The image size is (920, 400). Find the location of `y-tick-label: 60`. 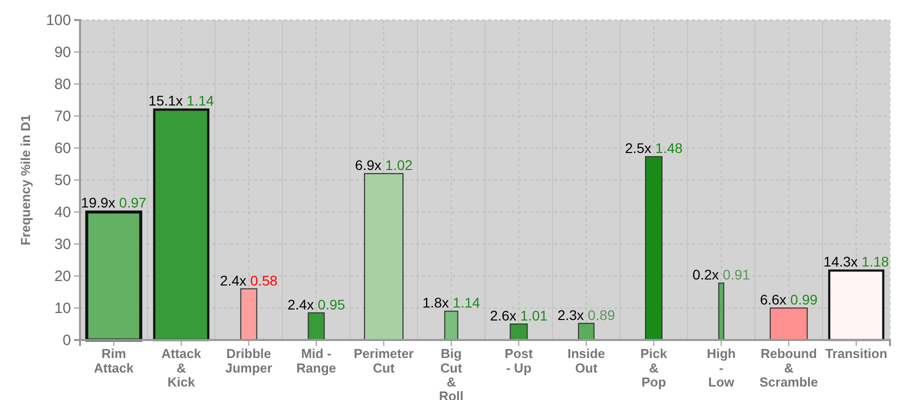

y-tick-label: 60 is located at coordinates (62, 148).